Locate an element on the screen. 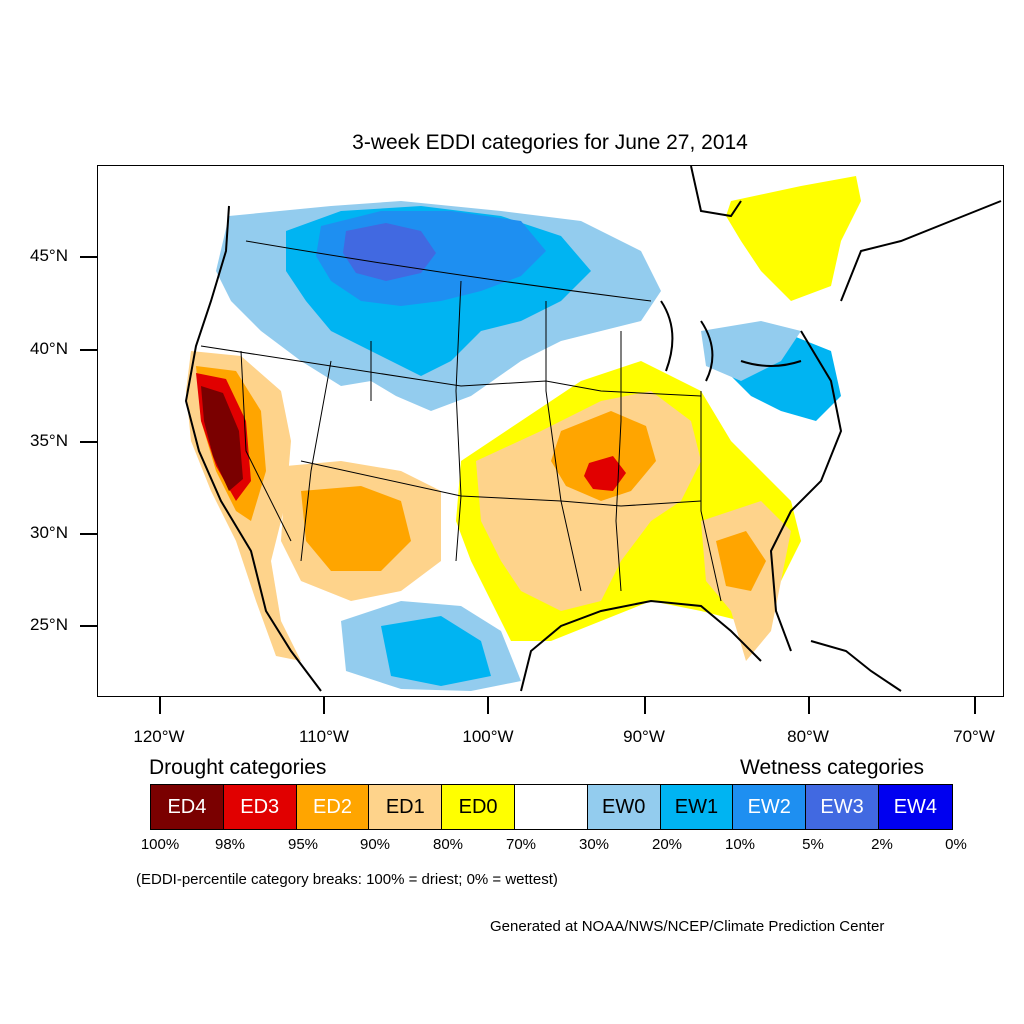  dry-region-california-ed4 is located at coordinates (222, 438).